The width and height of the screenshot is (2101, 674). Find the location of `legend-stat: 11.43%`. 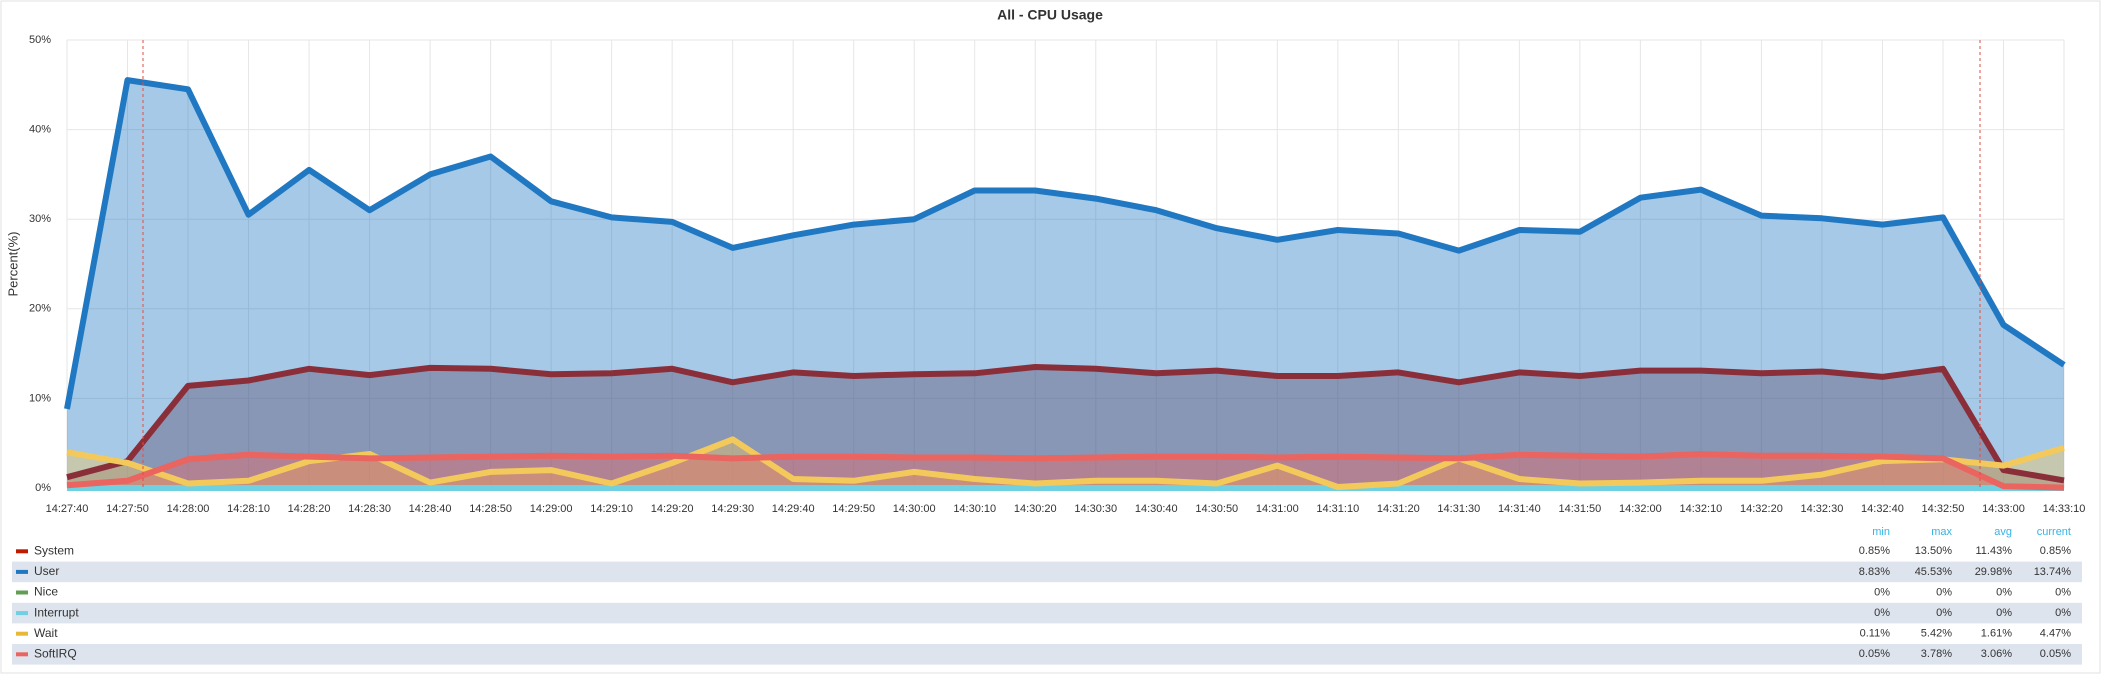

legend-stat: 11.43% is located at coordinates (1994, 551).